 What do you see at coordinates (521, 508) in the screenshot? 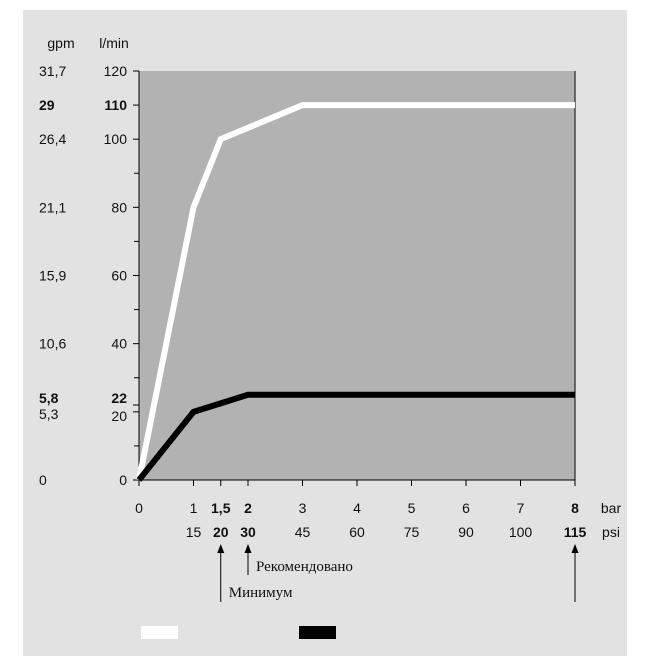
I see `x-tick-label-bar: 7` at bounding box center [521, 508].